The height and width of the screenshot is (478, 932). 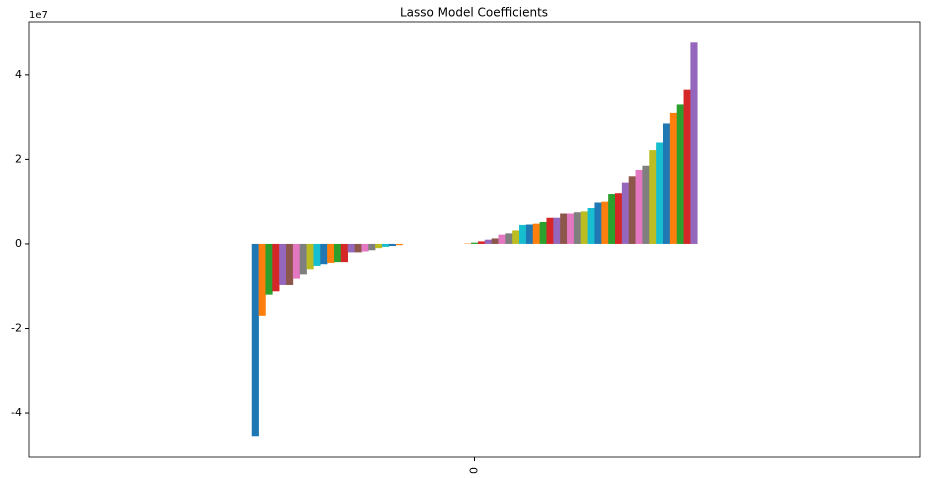 What do you see at coordinates (18, 74) in the screenshot?
I see `y-tick-label: 4` at bounding box center [18, 74].